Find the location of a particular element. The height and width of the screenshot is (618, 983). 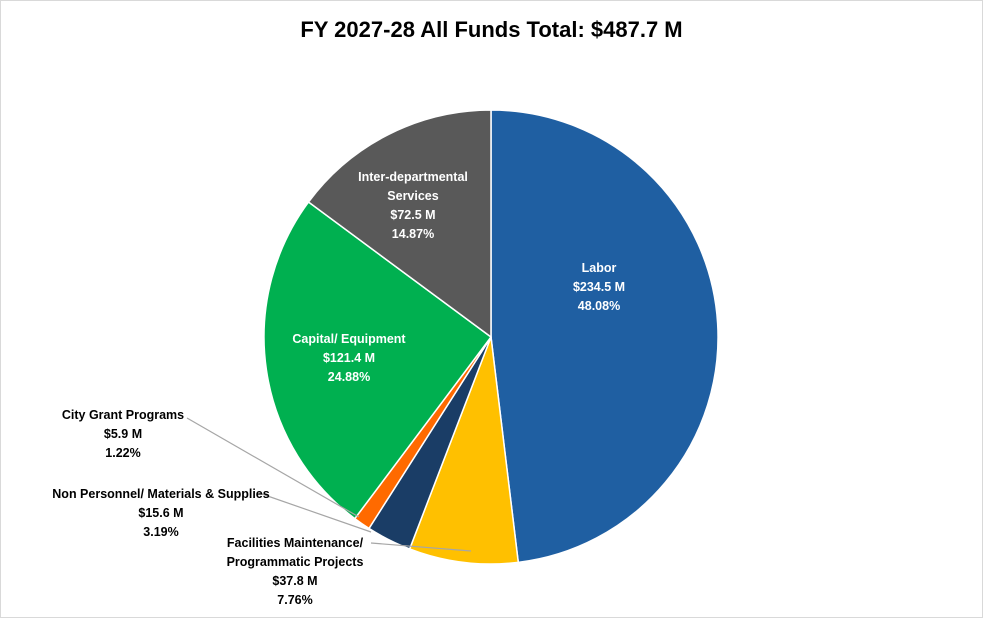

data-label-line: $72.5 M is located at coordinates (412, 215).